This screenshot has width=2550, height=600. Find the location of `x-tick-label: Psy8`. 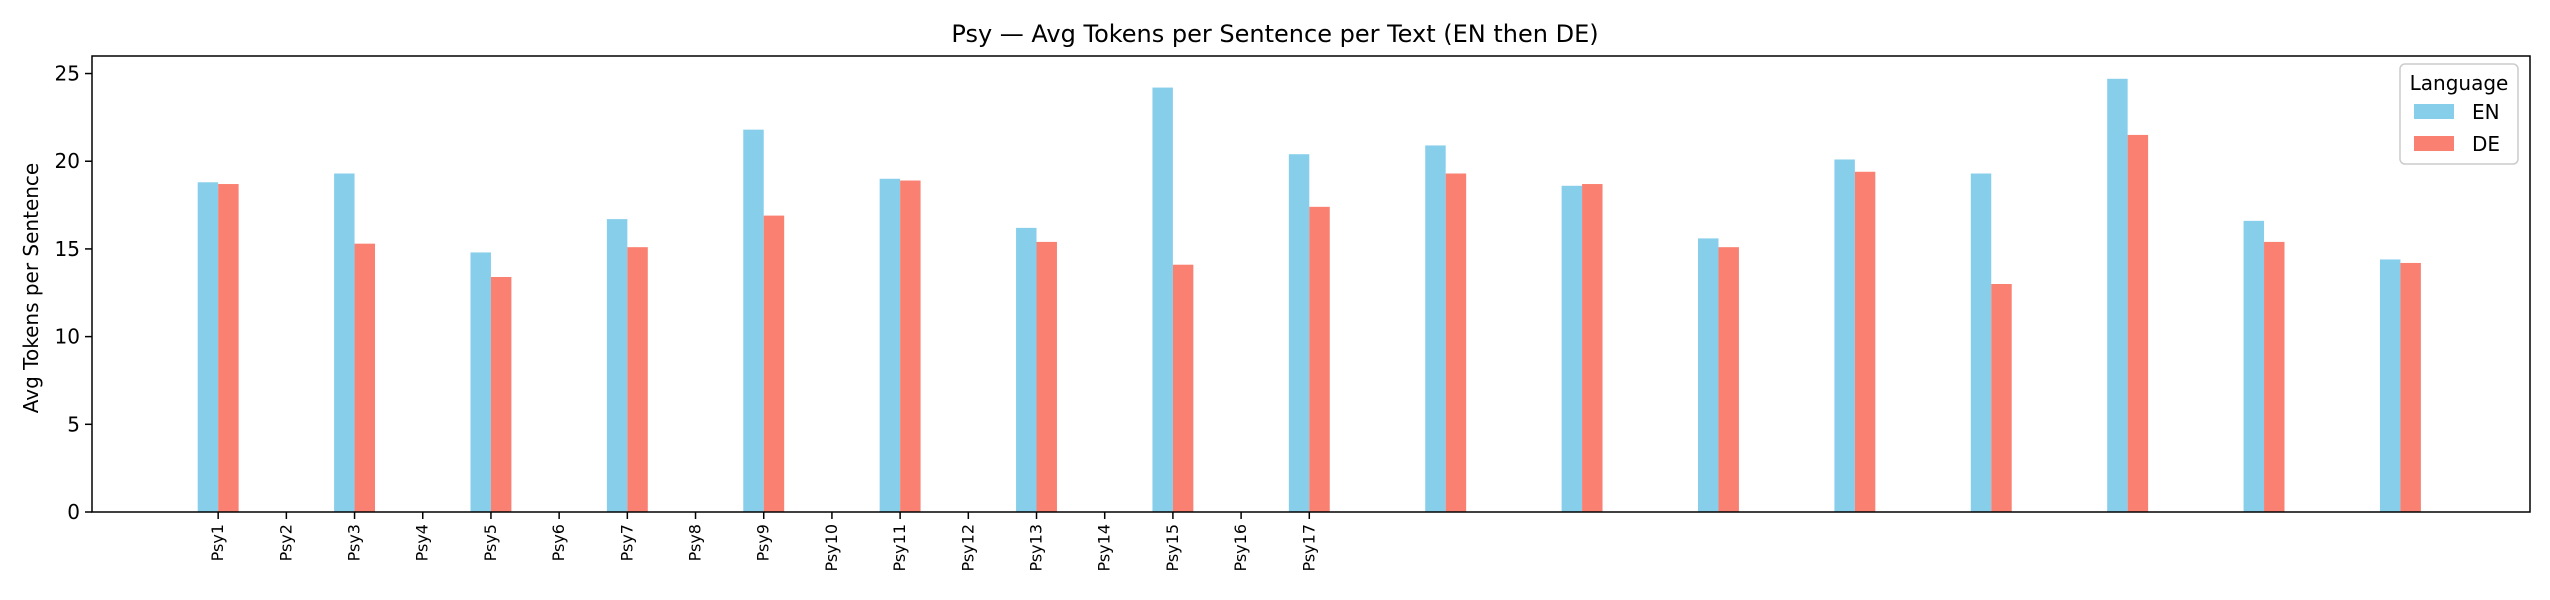

x-tick-label: Psy8 is located at coordinates (695, 542).